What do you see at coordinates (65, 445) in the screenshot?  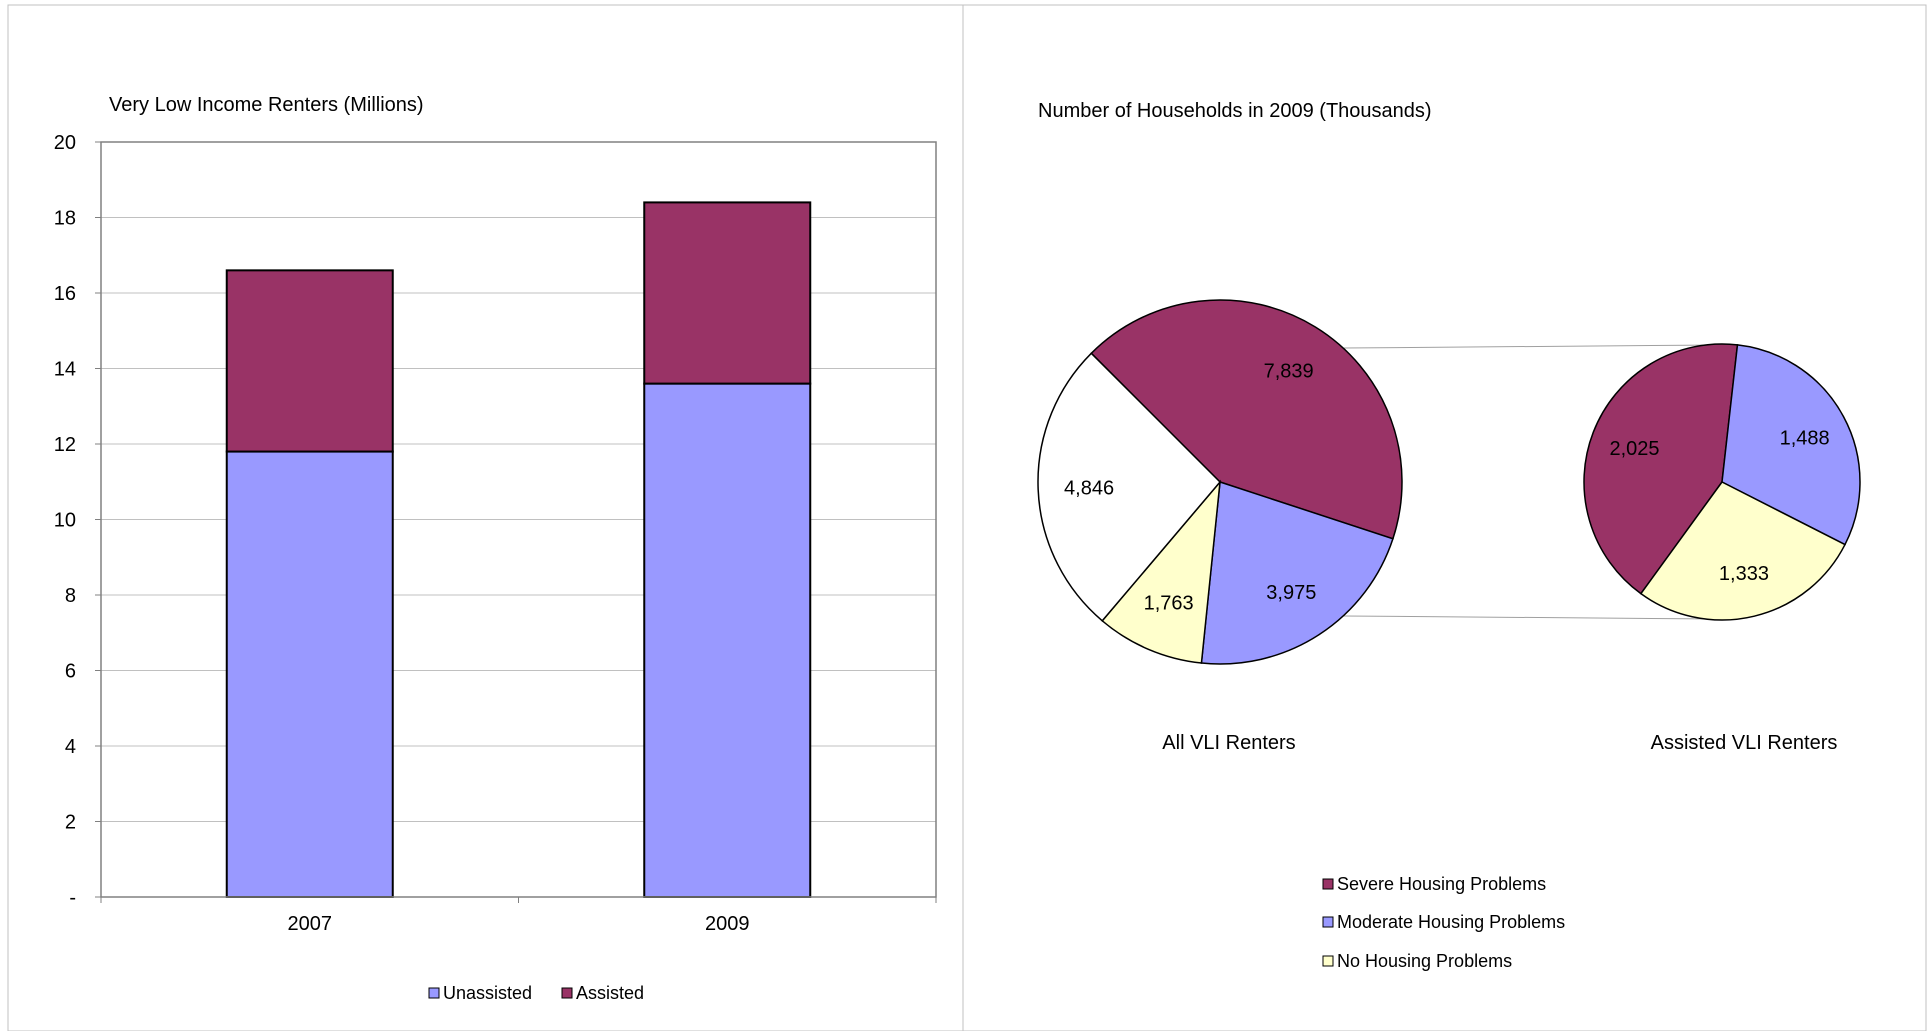 I see `y-tick-label: 12` at bounding box center [65, 445].